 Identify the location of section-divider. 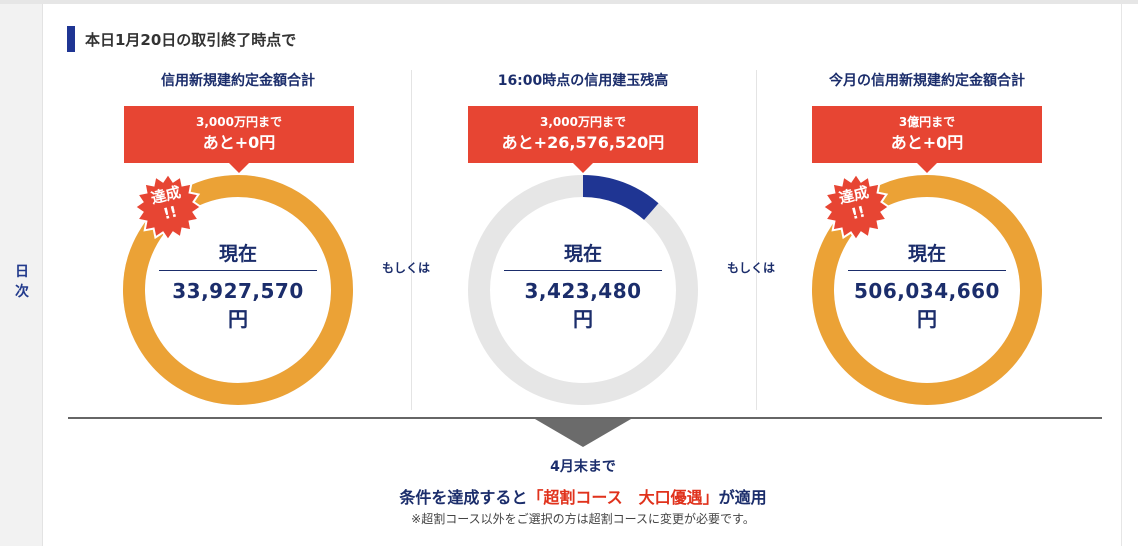
(585, 418).